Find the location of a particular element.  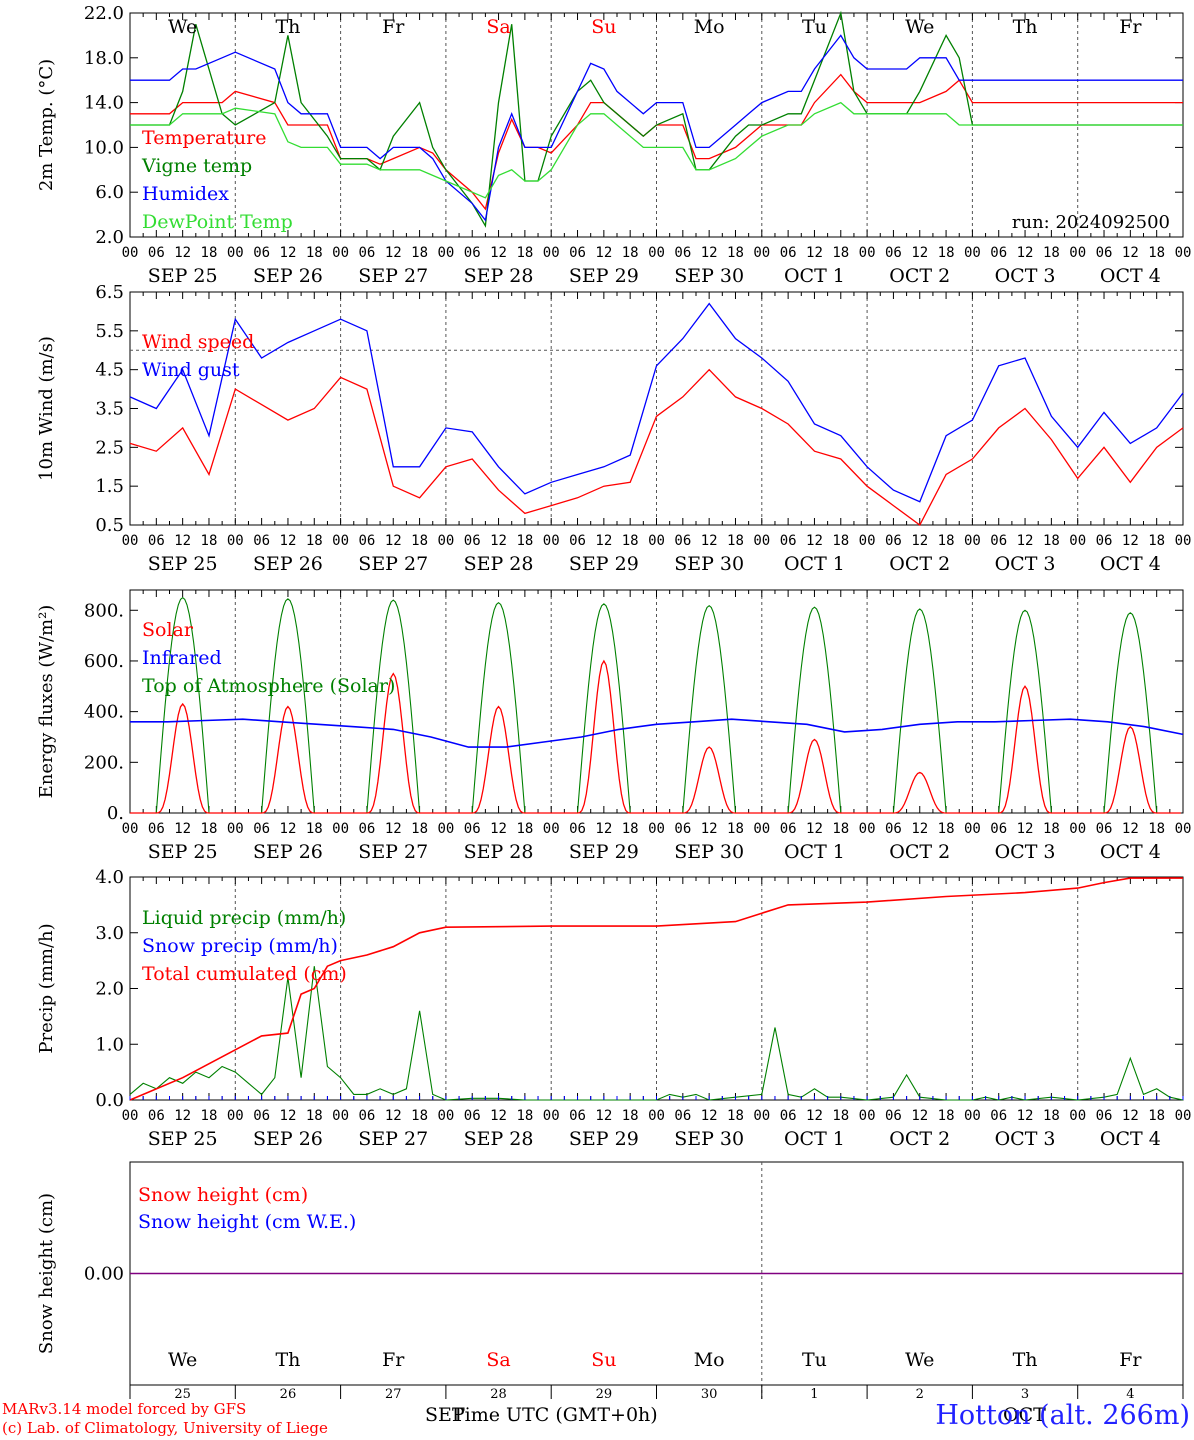

panel-1-hour-9-06: 06 is located at coordinates (1104, 253).